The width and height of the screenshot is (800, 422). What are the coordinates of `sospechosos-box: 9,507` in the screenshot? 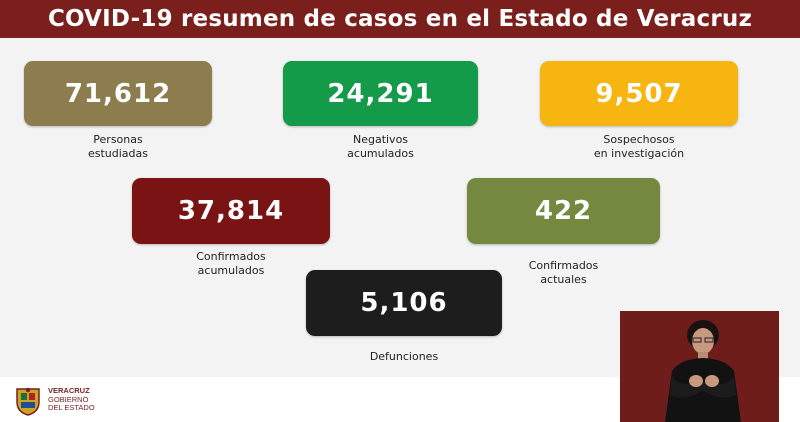 It's located at (639, 93).